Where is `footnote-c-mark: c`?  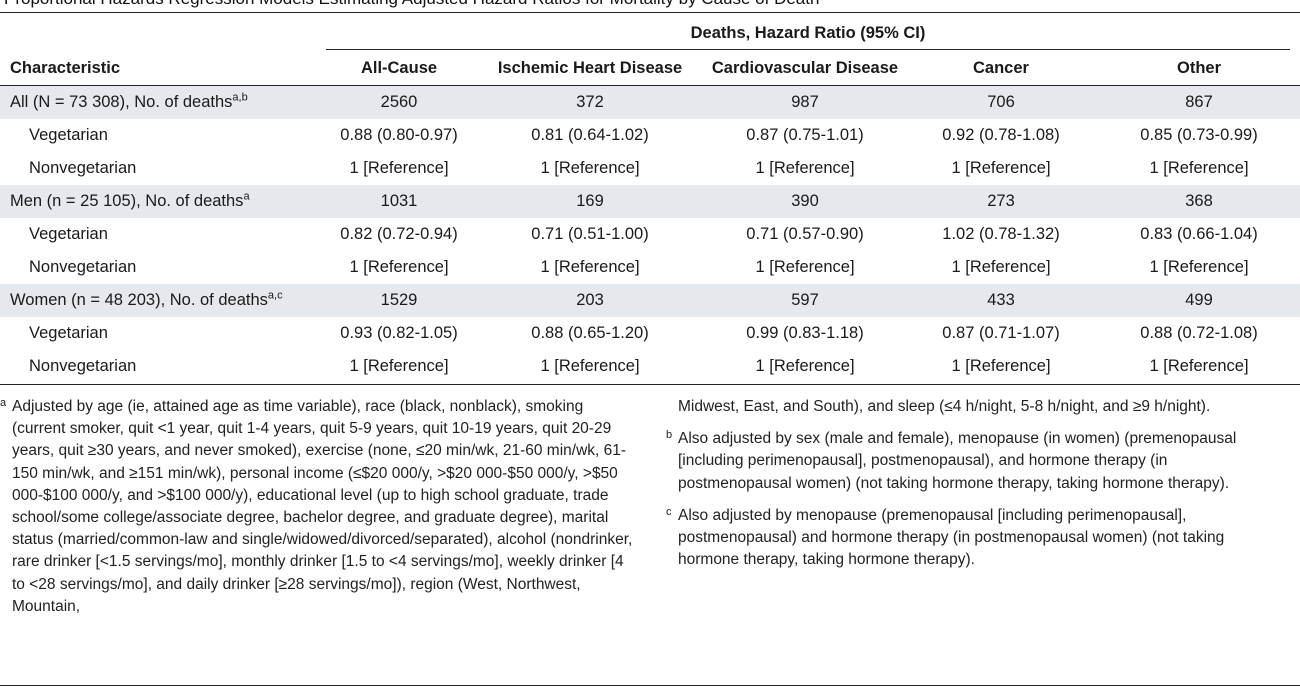
footnote-c-mark: c is located at coordinates (669, 511).